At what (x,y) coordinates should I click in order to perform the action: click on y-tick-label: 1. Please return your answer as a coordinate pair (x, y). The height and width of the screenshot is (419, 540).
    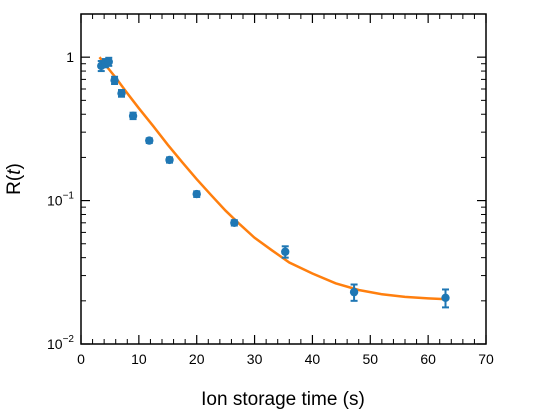
    Looking at the image, I should click on (70, 57).